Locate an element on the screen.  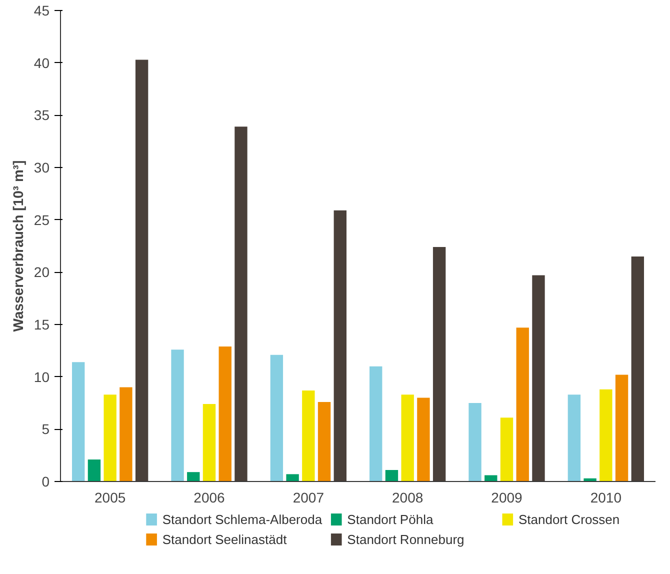
legend-label: Standort Pöhla is located at coordinates (390, 519).